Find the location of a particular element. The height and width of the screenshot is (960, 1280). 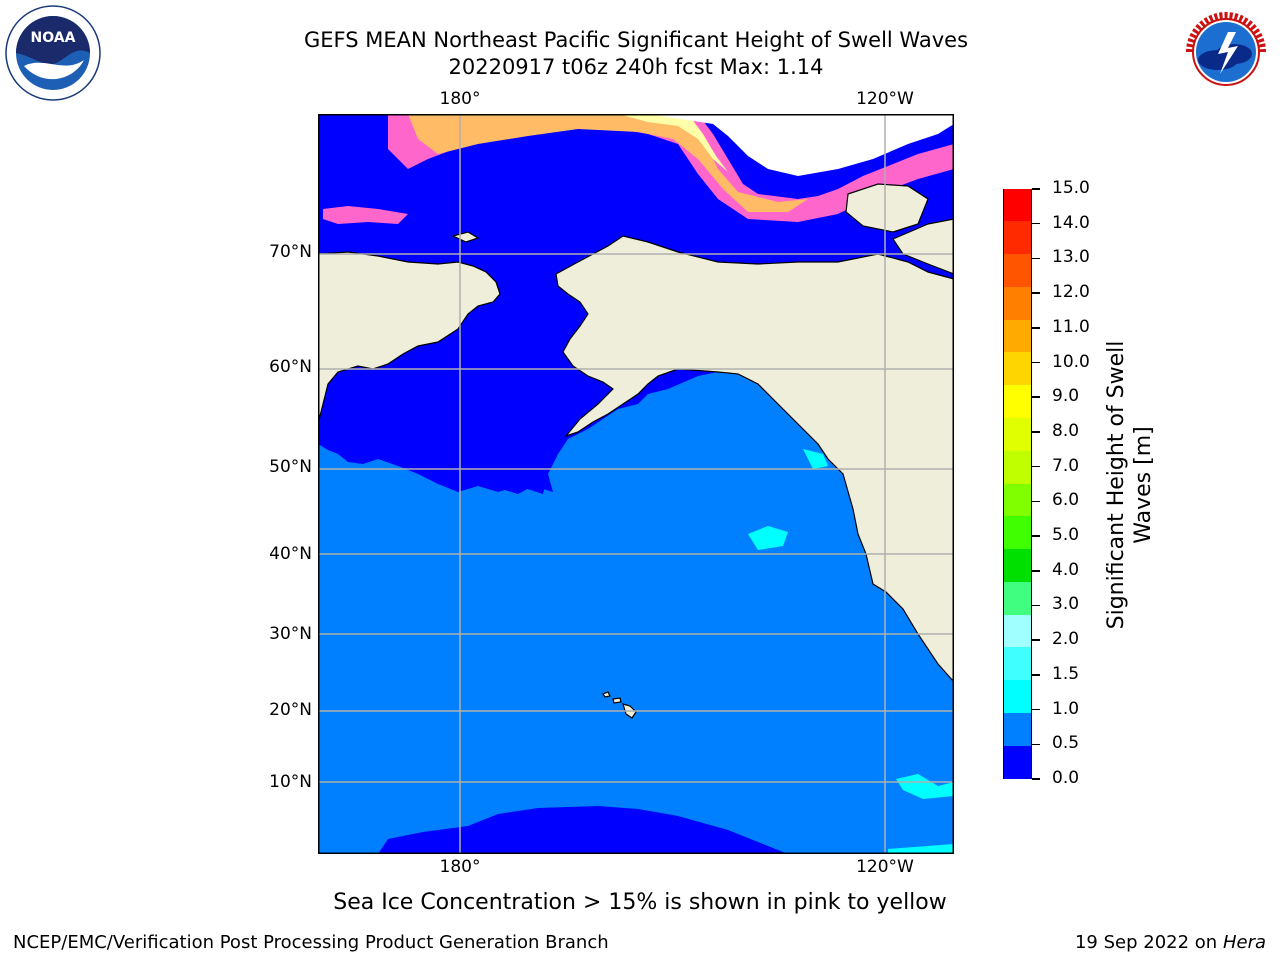

nws-logo-icon is located at coordinates (1226, 52).